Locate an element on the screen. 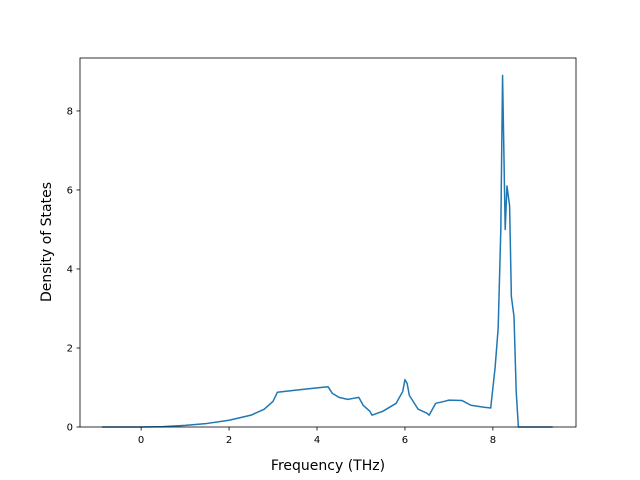 The width and height of the screenshot is (640, 480). x-axis-label: Frequency (THz) is located at coordinates (328, 466).